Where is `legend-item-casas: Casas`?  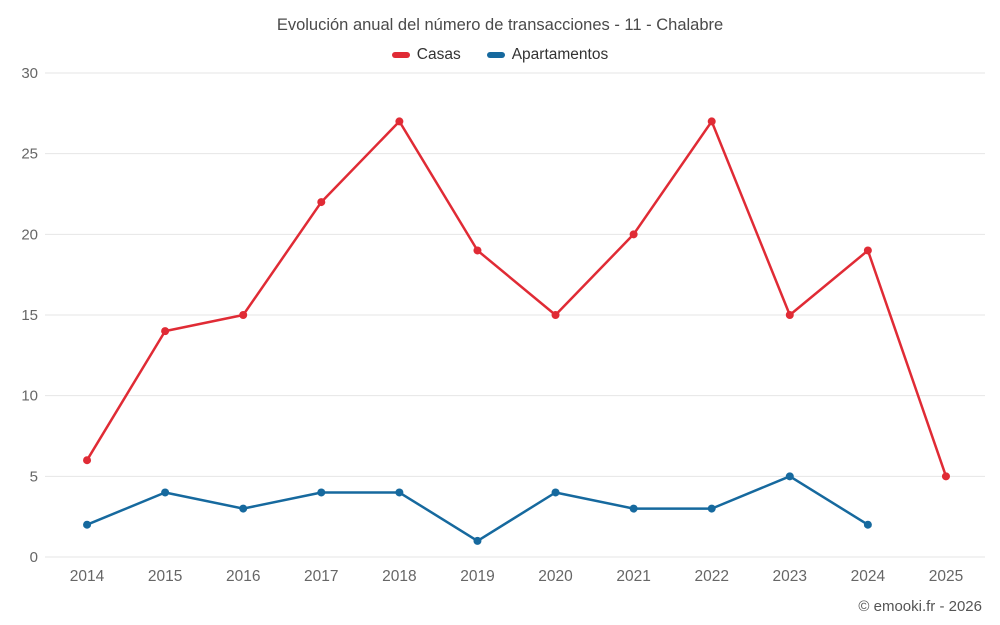
legend-item-casas: Casas is located at coordinates (426, 55).